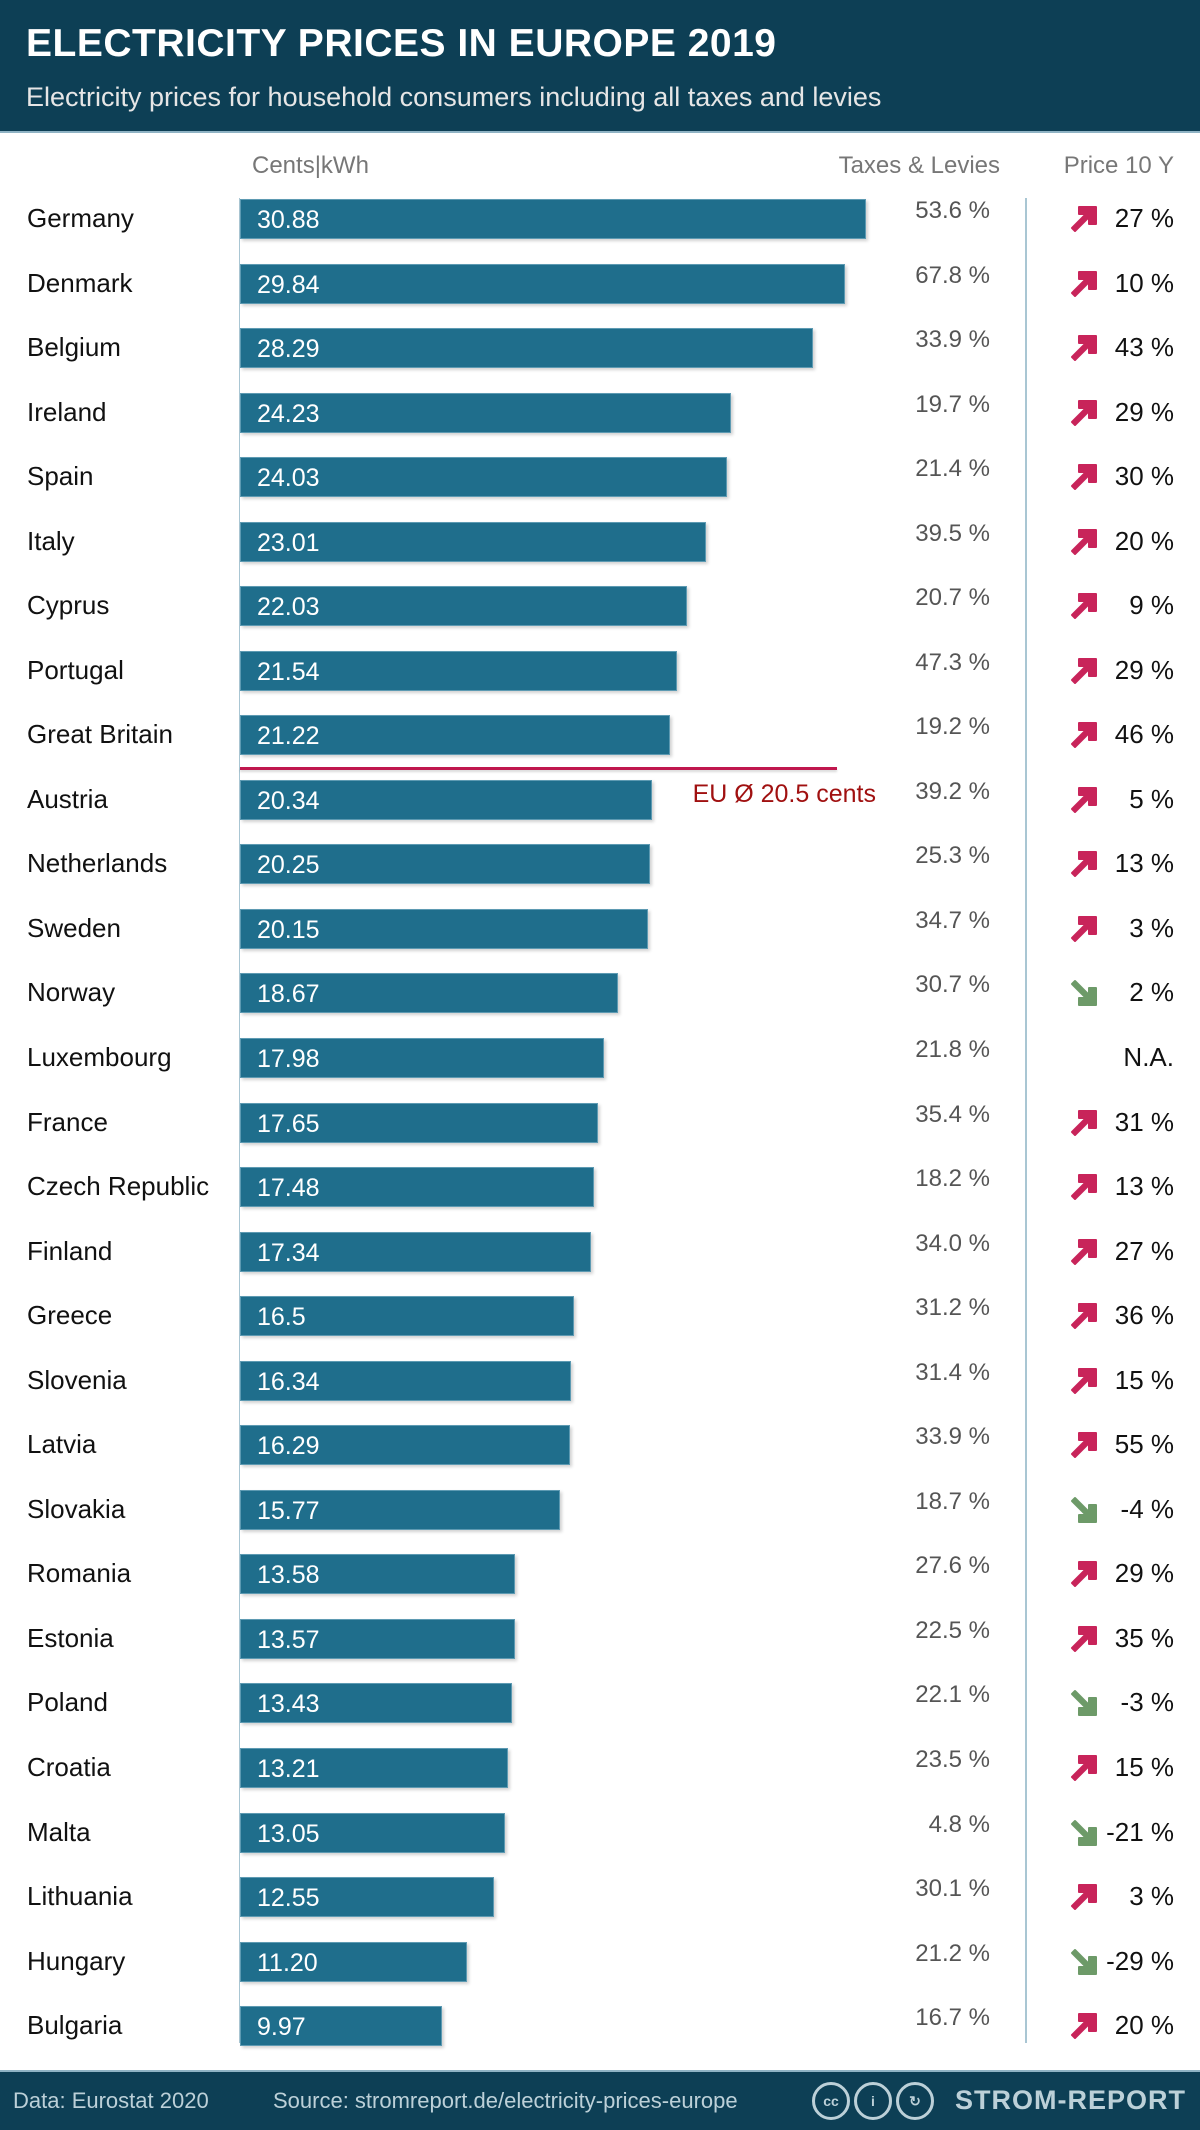 This screenshot has height=2130, width=1200. What do you see at coordinates (600, 1510) in the screenshot?
I see `bar-row: Slovakia 15.77 18.7 % -4 %` at bounding box center [600, 1510].